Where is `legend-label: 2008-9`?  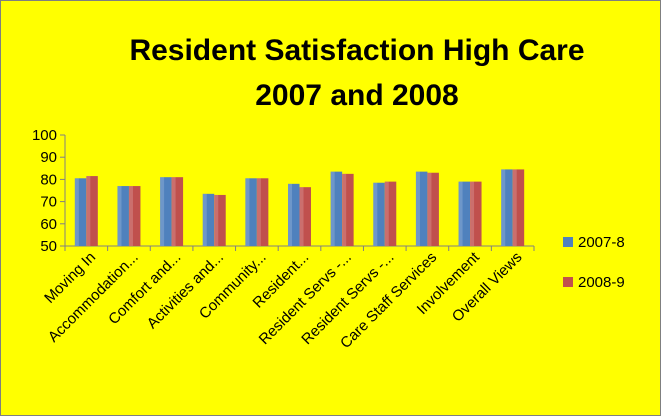 legend-label: 2008-9 is located at coordinates (601, 282).